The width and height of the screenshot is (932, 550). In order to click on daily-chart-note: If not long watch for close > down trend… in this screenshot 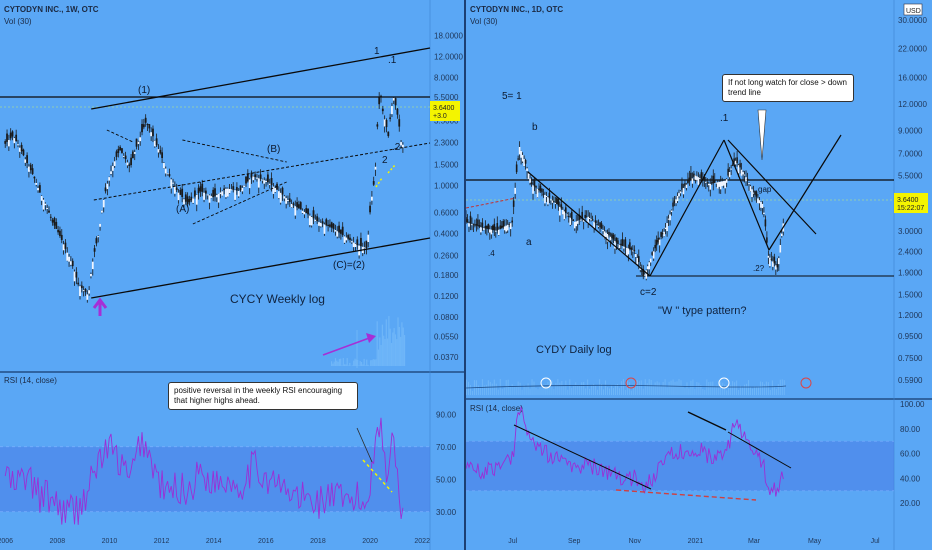, I will do `click(788, 88)`.